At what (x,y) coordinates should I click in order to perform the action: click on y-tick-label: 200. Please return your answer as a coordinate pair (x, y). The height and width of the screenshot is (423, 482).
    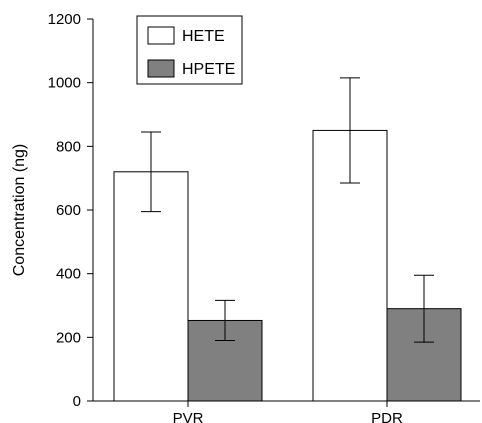
    Looking at the image, I should click on (68, 337).